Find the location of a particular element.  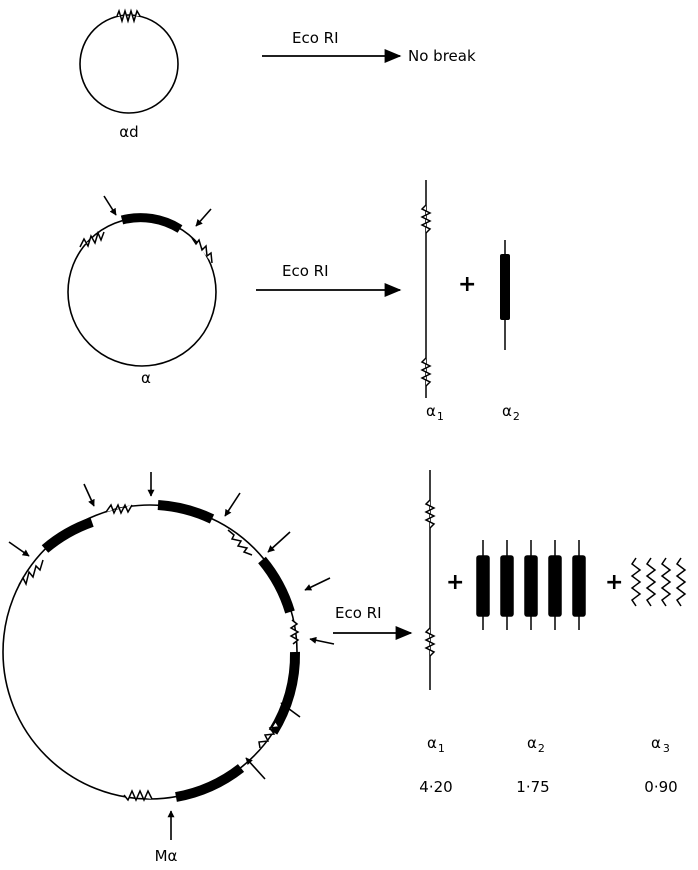

fragment-a3-size: 0·90 is located at coordinates (660, 787).